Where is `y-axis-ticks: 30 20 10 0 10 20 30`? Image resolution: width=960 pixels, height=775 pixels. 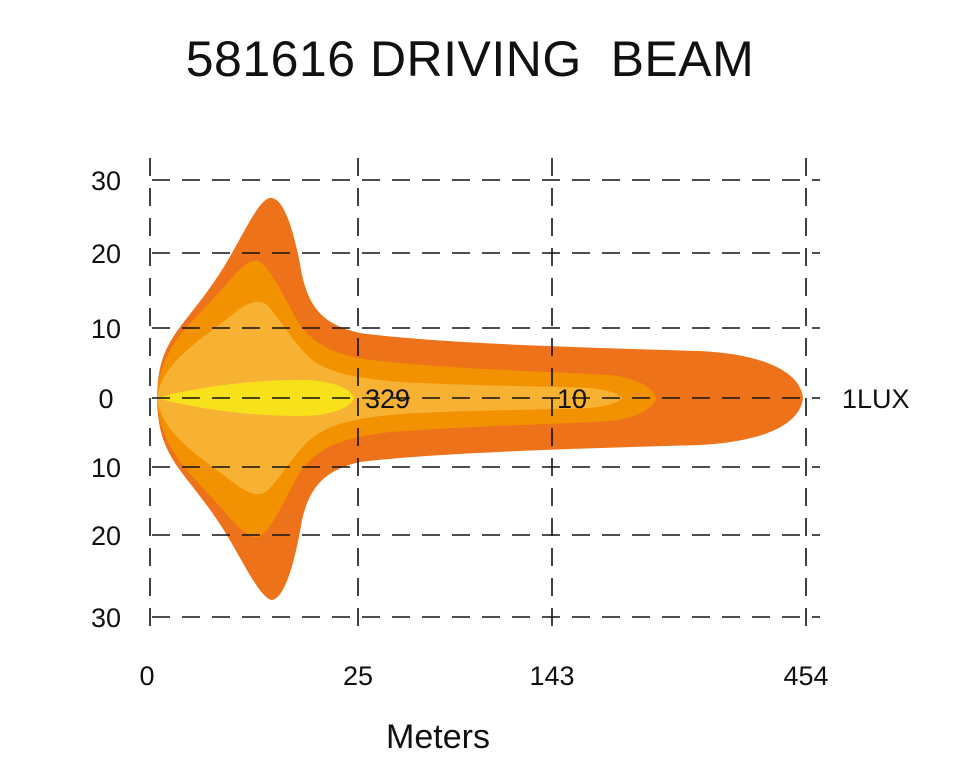
y-axis-ticks: 30 20 10 0 10 20 30 is located at coordinates (106, 399).